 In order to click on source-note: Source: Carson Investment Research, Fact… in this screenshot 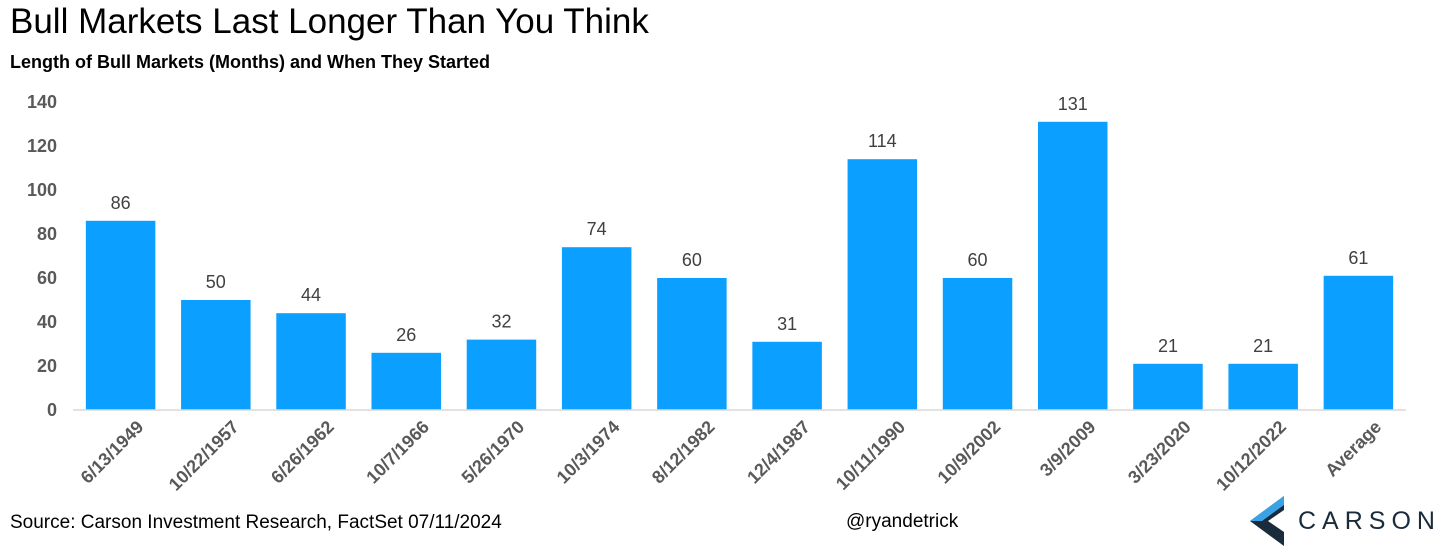, I will do `click(256, 522)`.